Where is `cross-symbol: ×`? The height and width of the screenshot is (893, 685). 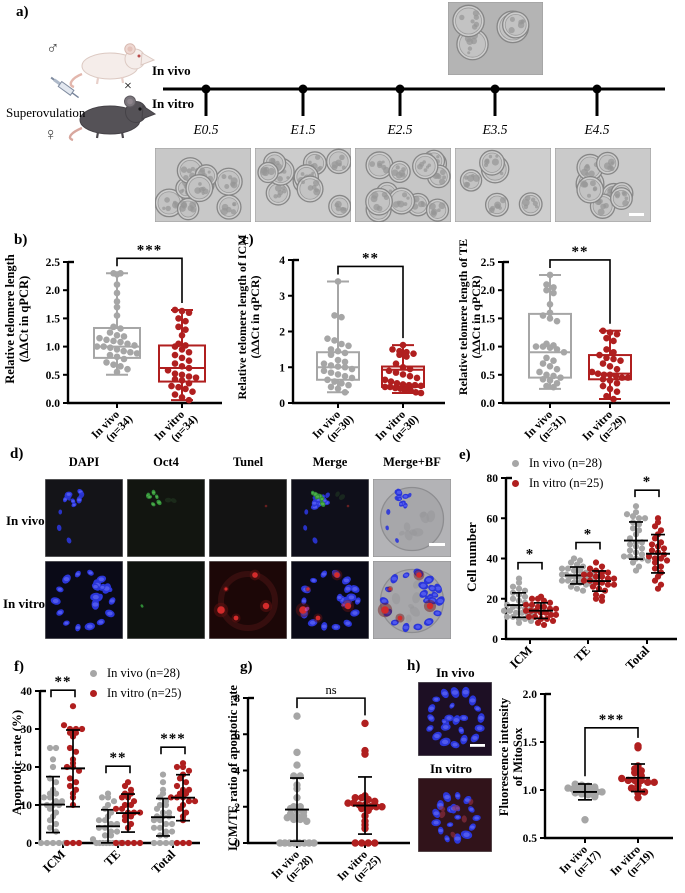 cross-symbol: × is located at coordinates (128, 86).